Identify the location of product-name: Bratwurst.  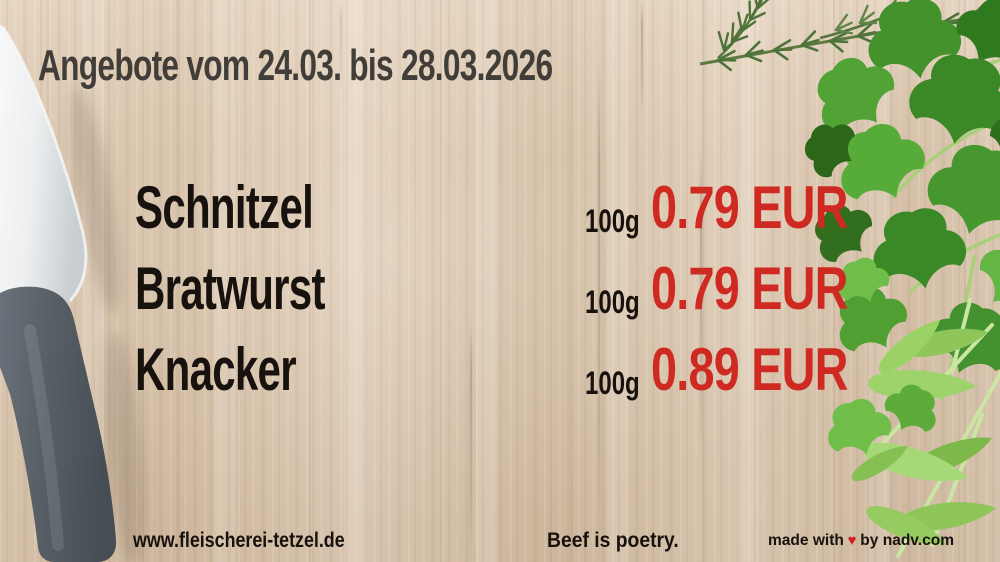
(230, 288).